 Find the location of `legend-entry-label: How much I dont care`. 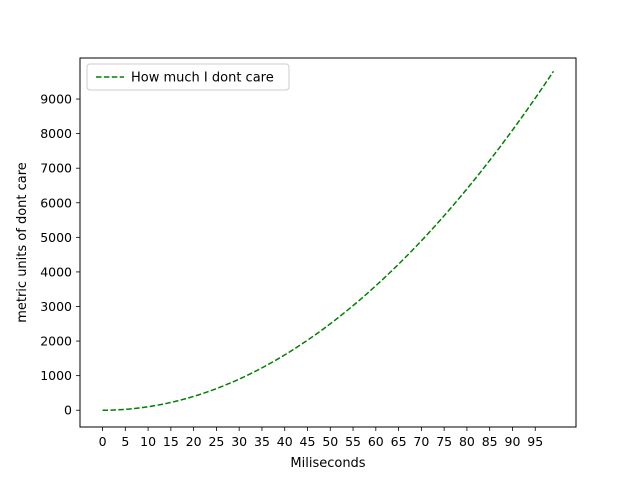

legend-entry-label: How much I dont care is located at coordinates (202, 78).